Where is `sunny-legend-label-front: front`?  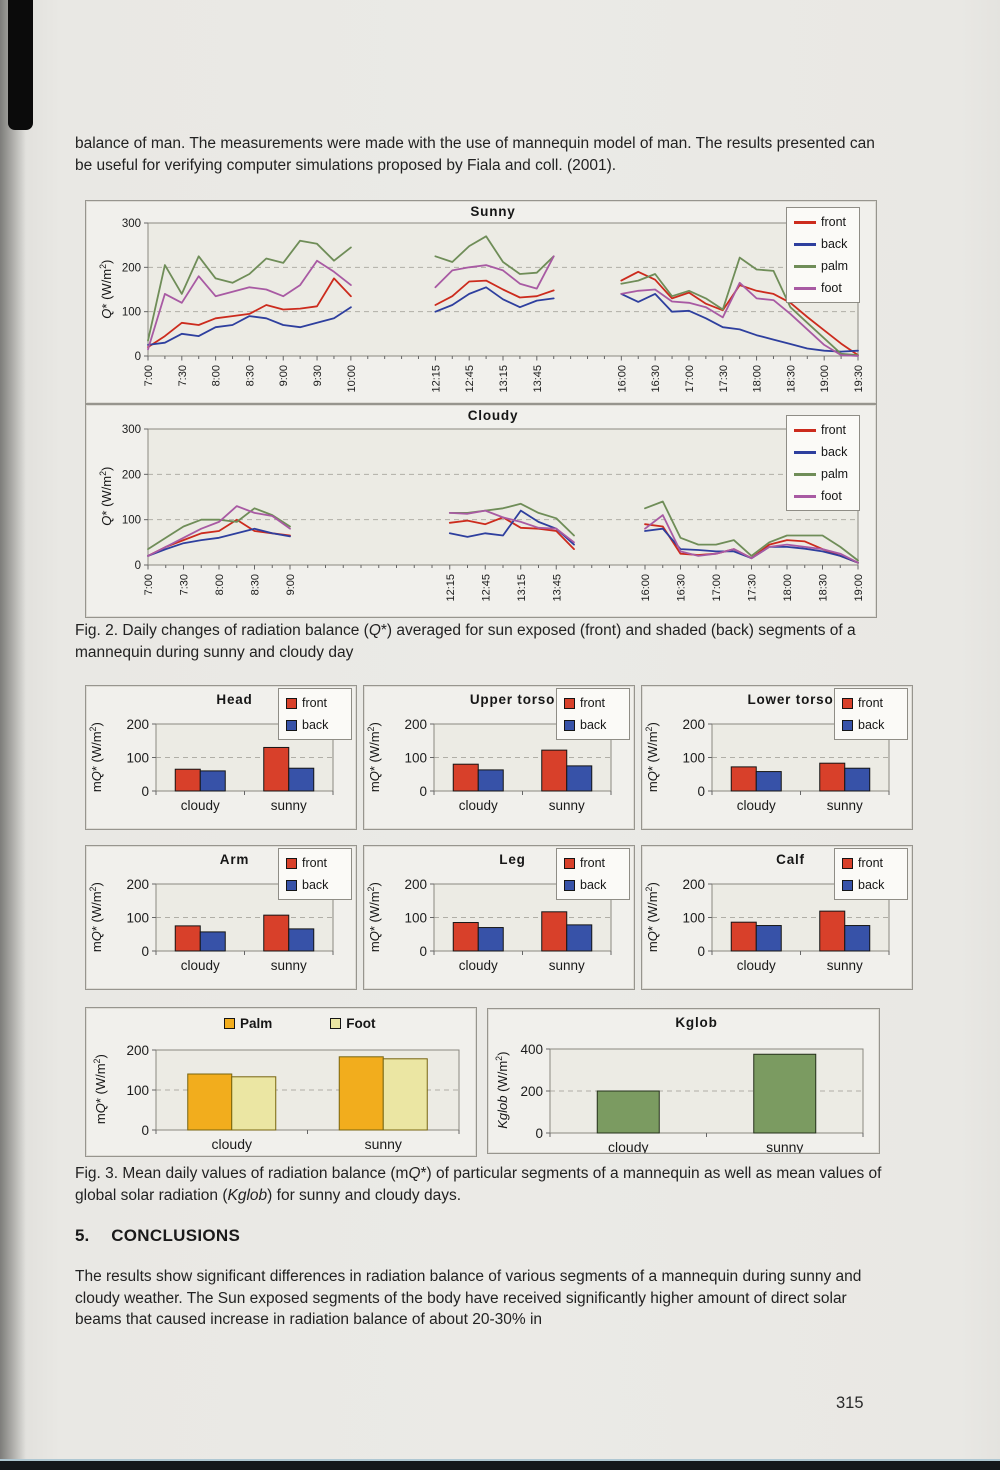
sunny-legend-label-front: front is located at coordinates (834, 222).